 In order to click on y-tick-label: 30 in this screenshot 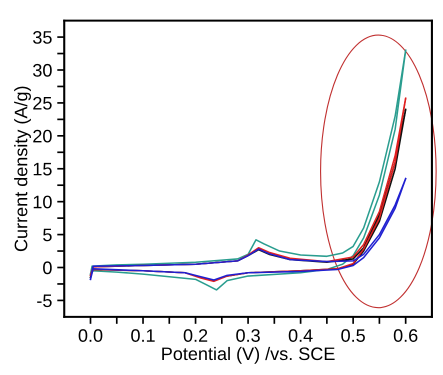, I will do `click(42, 70)`.